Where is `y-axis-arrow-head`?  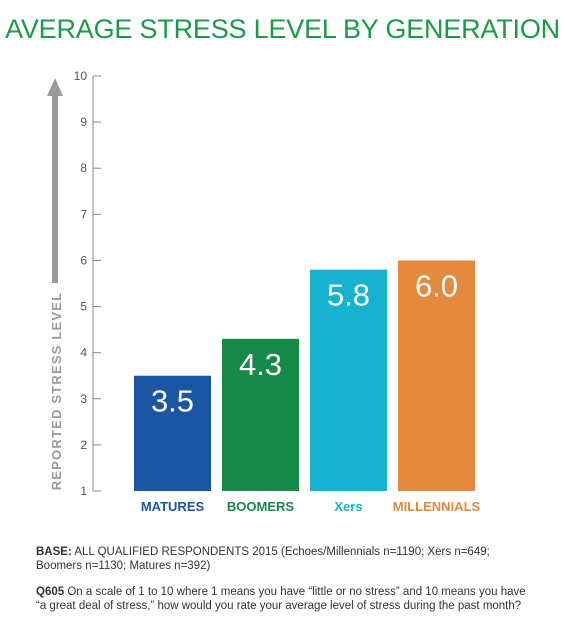 y-axis-arrow-head is located at coordinates (55, 87).